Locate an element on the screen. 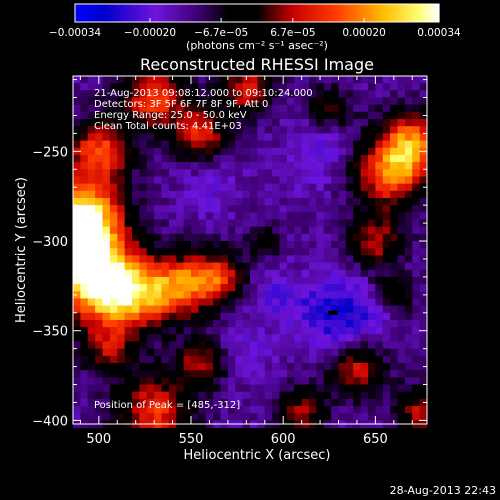 This screenshot has width=500, height=500. colorbar-frame is located at coordinates (257, 13).